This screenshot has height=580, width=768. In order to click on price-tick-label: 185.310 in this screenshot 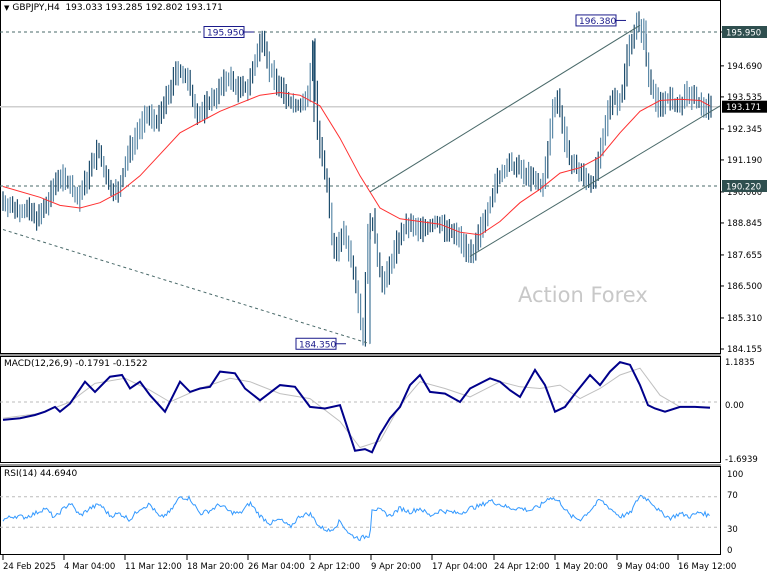, I will do `click(744, 319)`.